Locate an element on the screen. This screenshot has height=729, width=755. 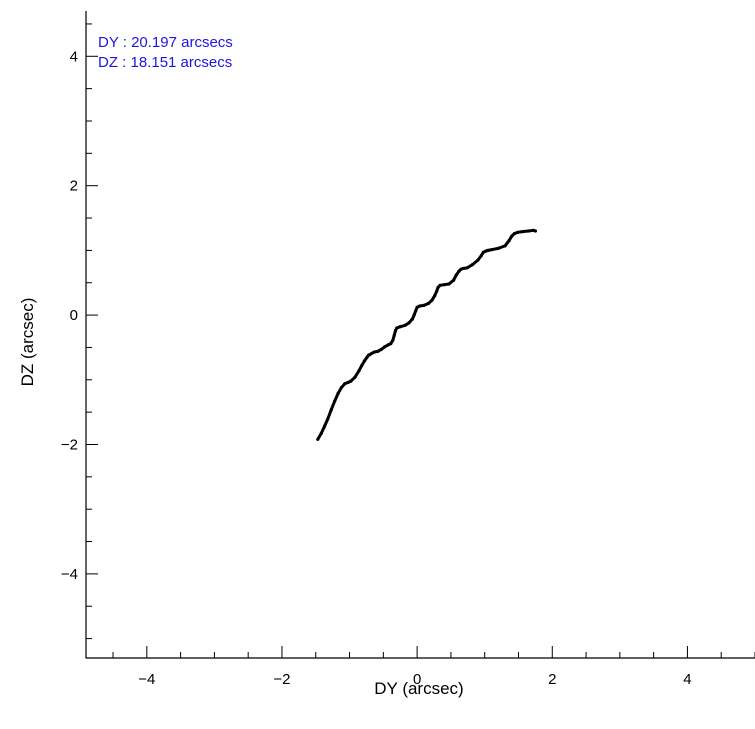
series-layer is located at coordinates (427, 334).